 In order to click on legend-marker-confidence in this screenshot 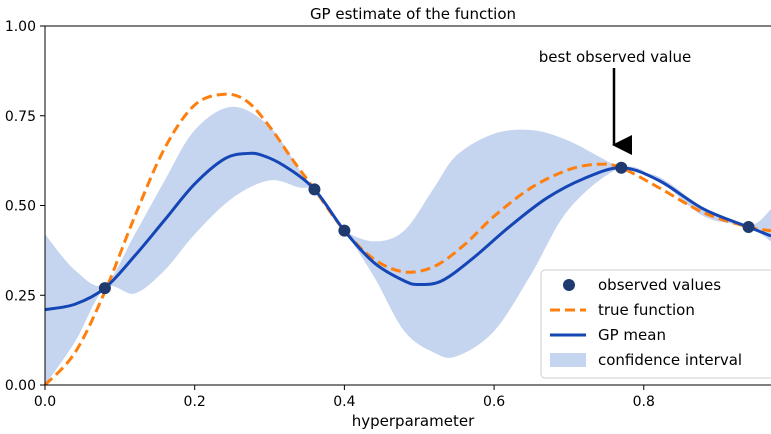, I will do `click(568, 360)`.